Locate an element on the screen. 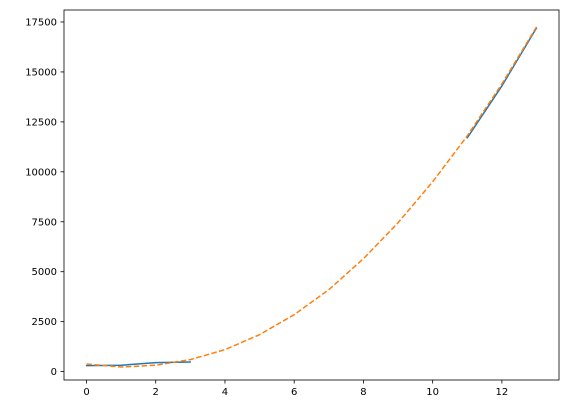  x-tick-label: 10 is located at coordinates (432, 392).